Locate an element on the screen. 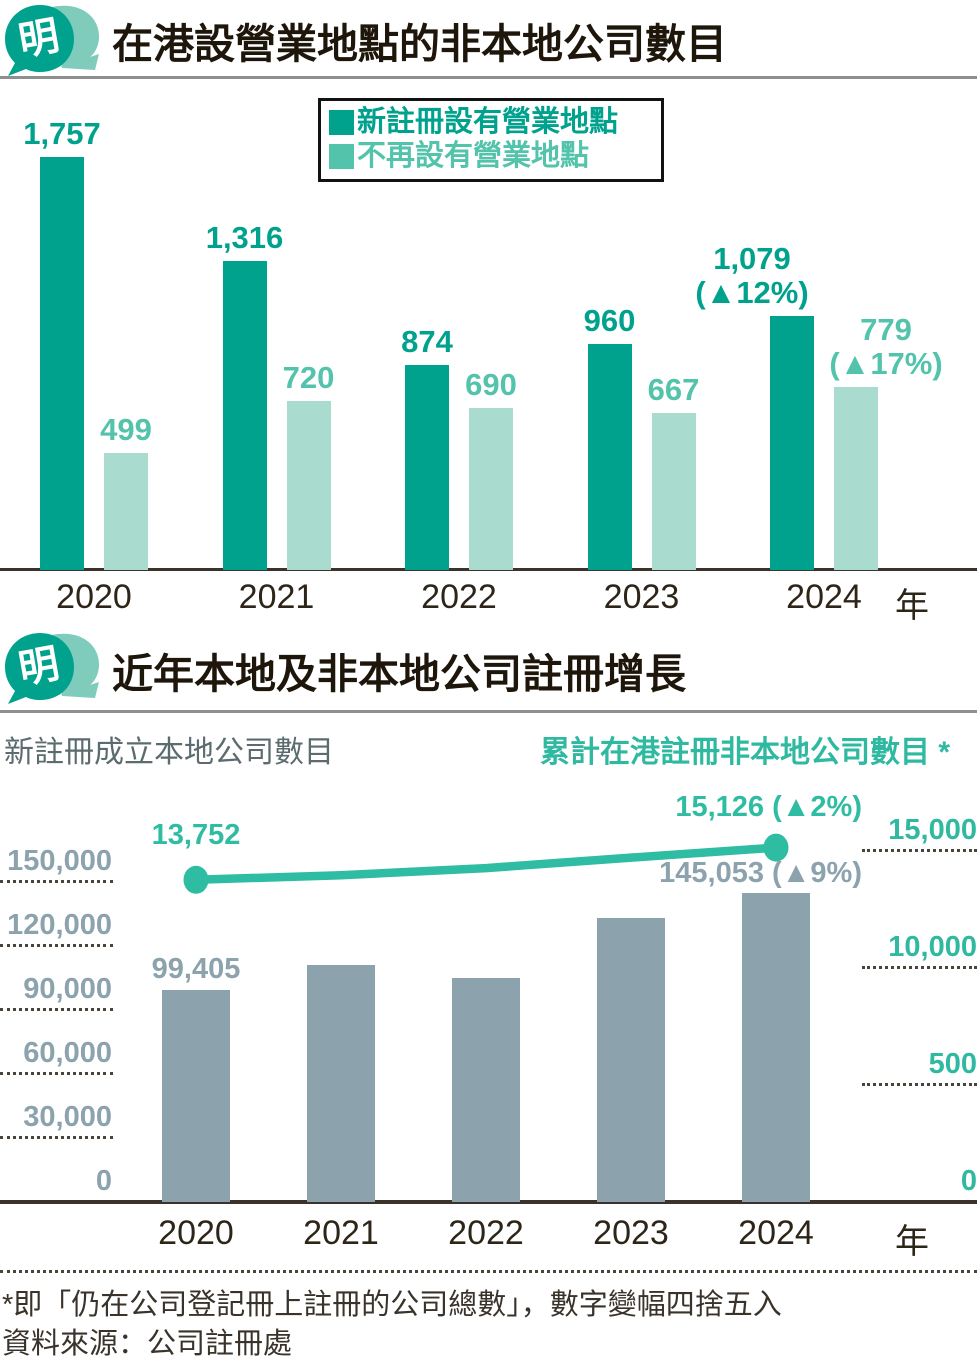 This screenshot has width=977, height=1362. chart2-left-tick: 30,000 is located at coordinates (67, 1117).